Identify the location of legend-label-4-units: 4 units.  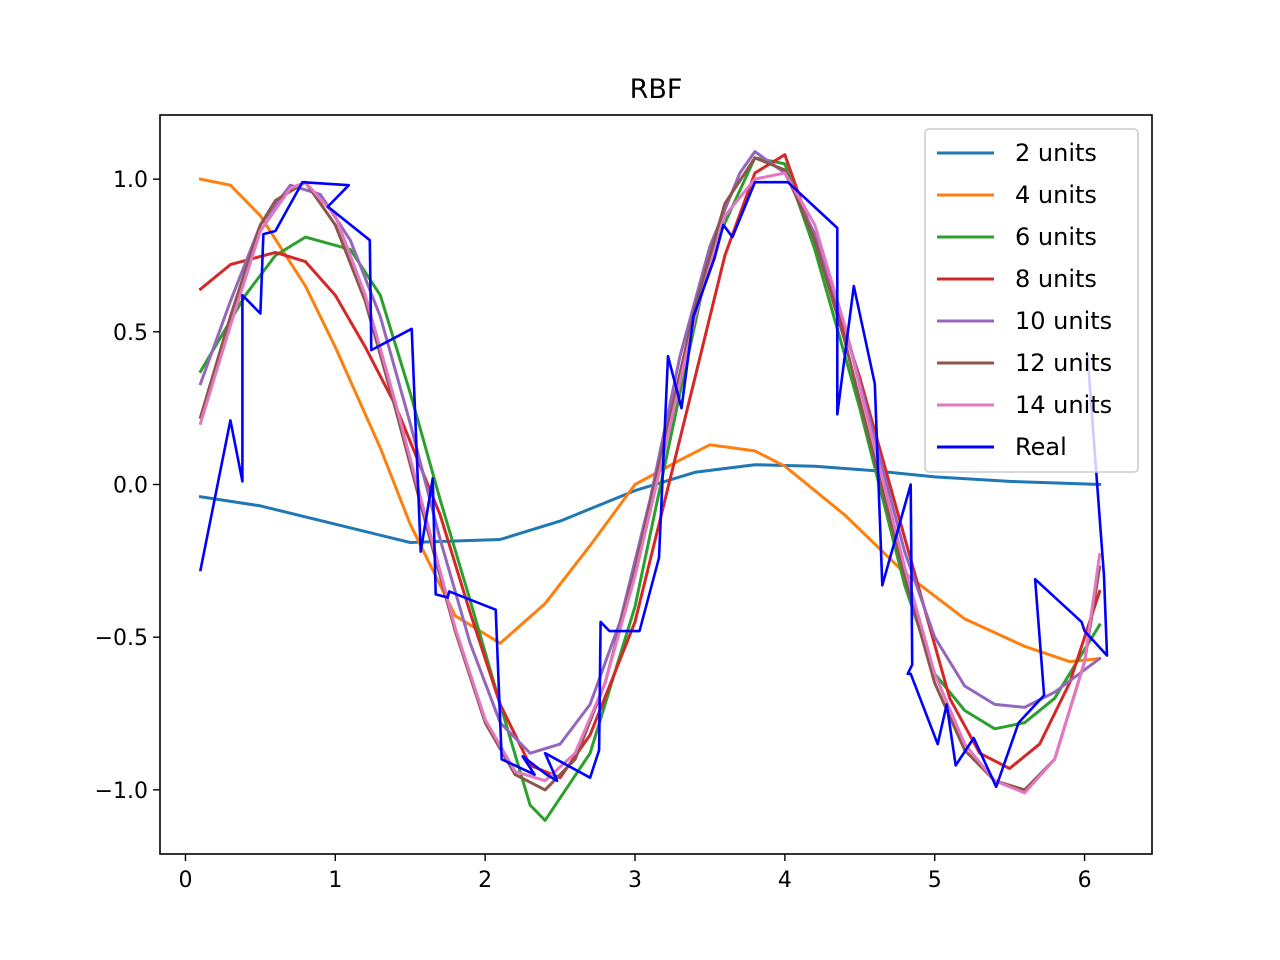
(1056, 195).